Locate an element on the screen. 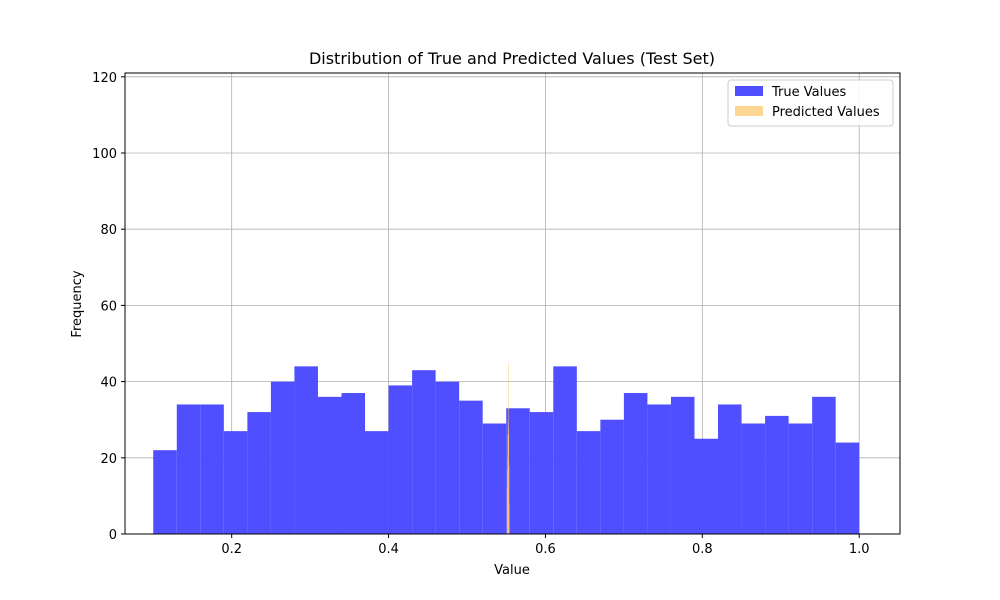 The height and width of the screenshot is (600, 1000). legend: True Values Predicted Values is located at coordinates (810, 103).